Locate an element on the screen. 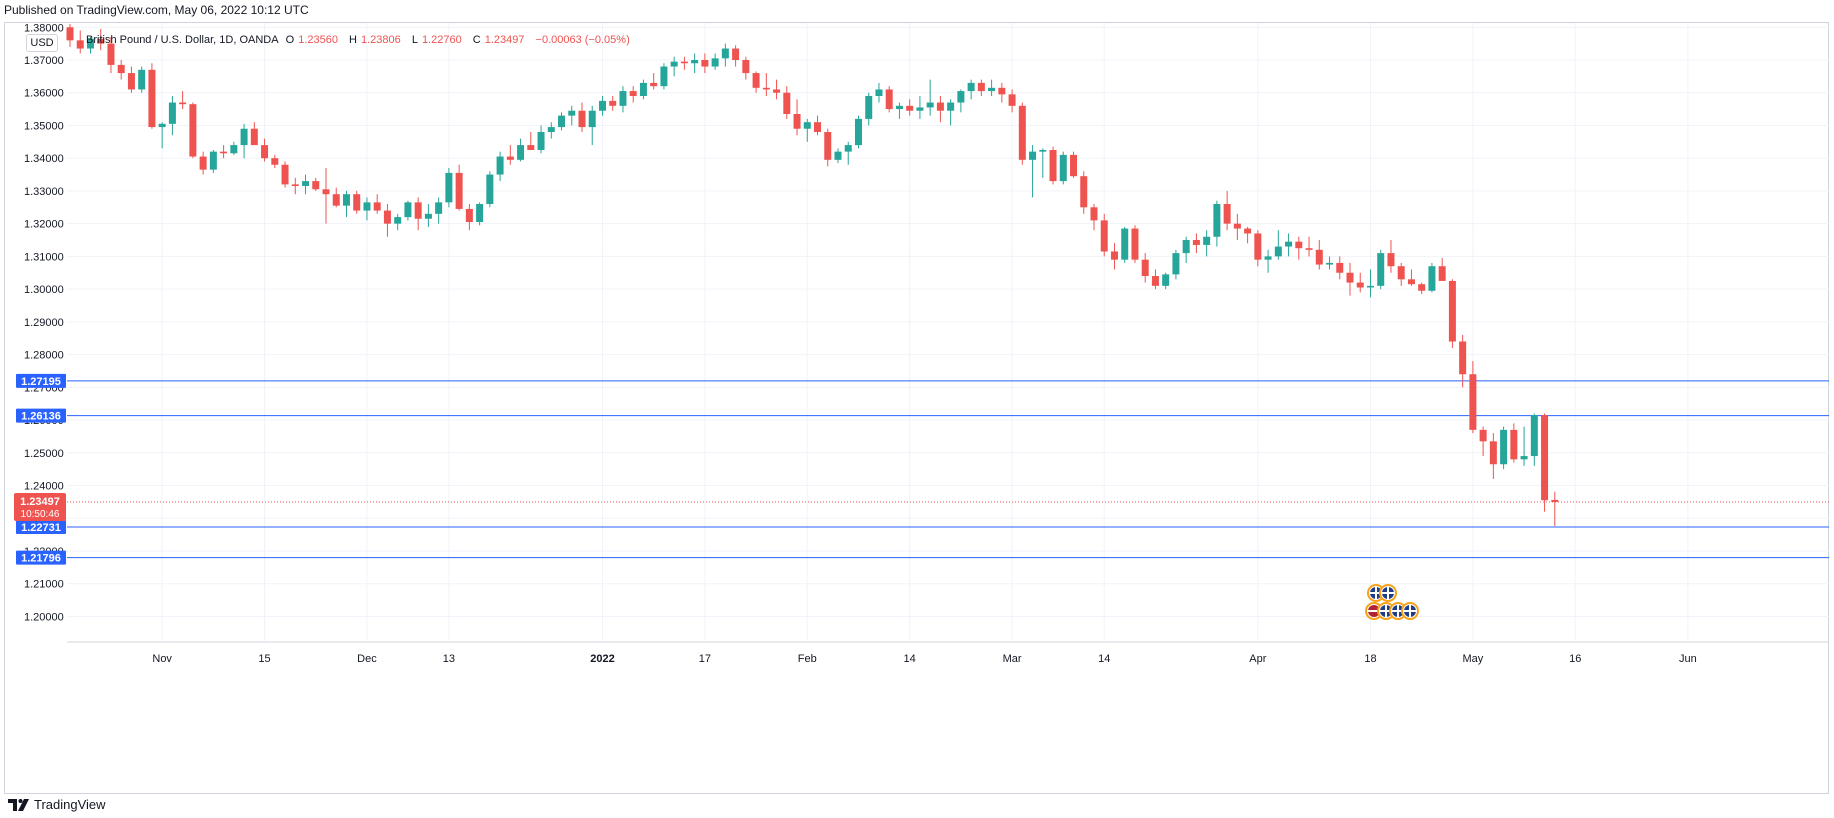 The width and height of the screenshot is (1834, 818). tradingview-logo-icon is located at coordinates (19, 805).